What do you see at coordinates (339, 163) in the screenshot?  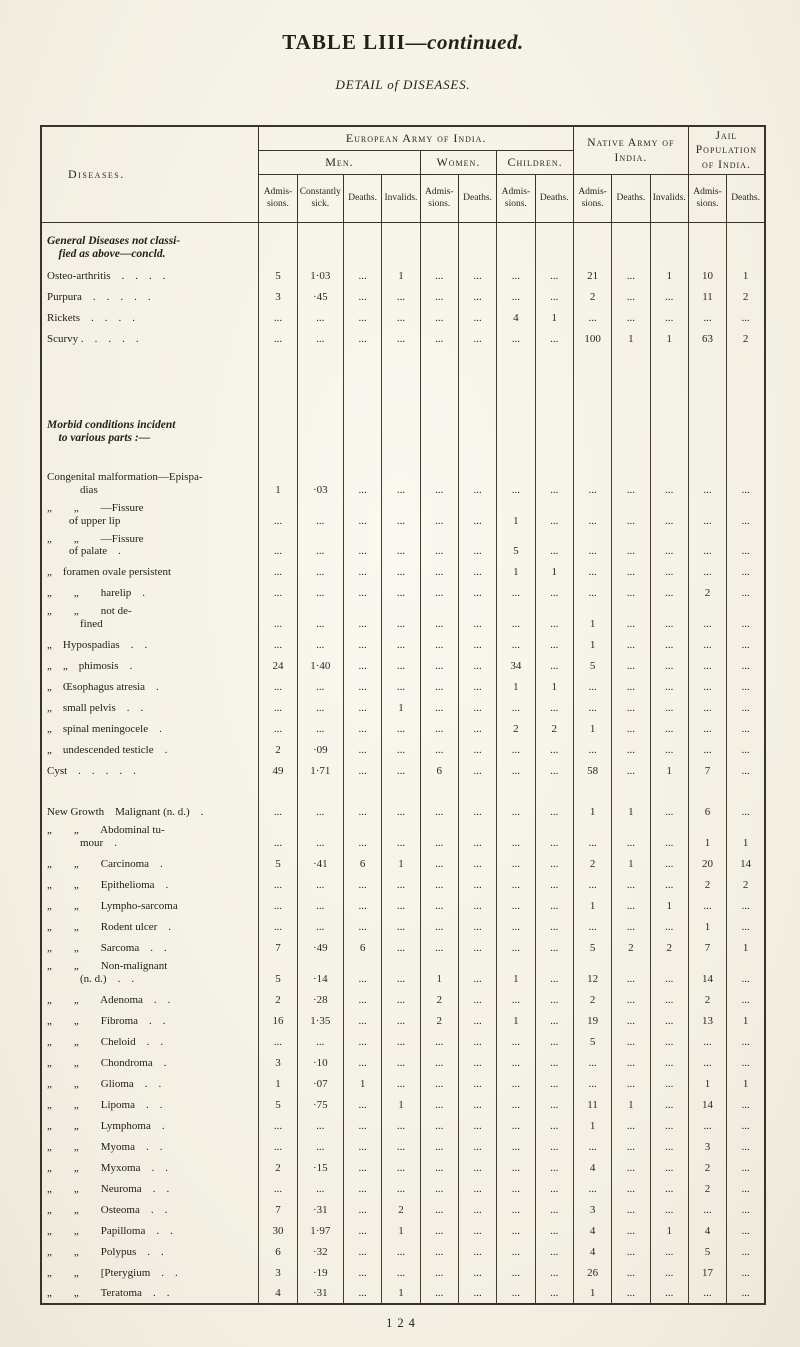 I see `men-header: Men.` at bounding box center [339, 163].